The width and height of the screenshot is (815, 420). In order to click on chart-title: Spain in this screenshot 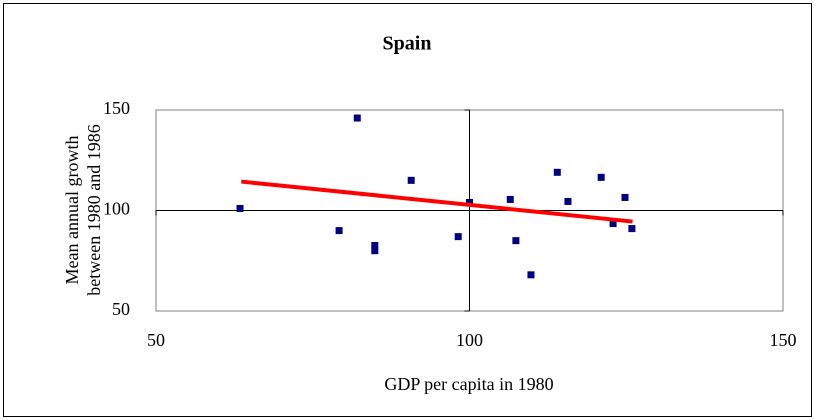, I will do `click(407, 44)`.